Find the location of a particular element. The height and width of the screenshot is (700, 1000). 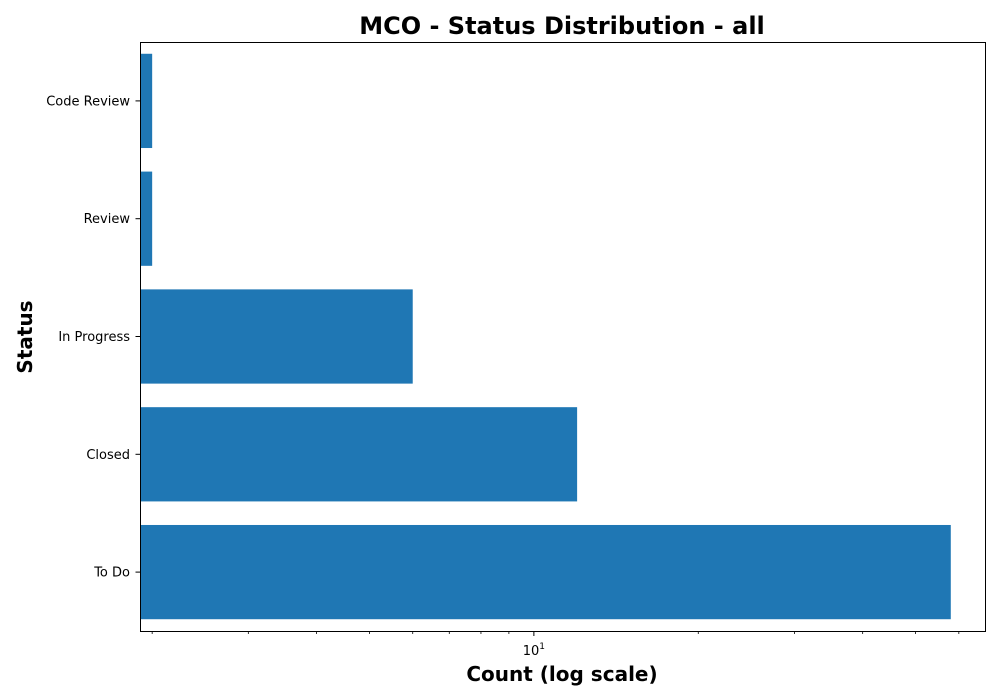

bar-review is located at coordinates (146, 218).